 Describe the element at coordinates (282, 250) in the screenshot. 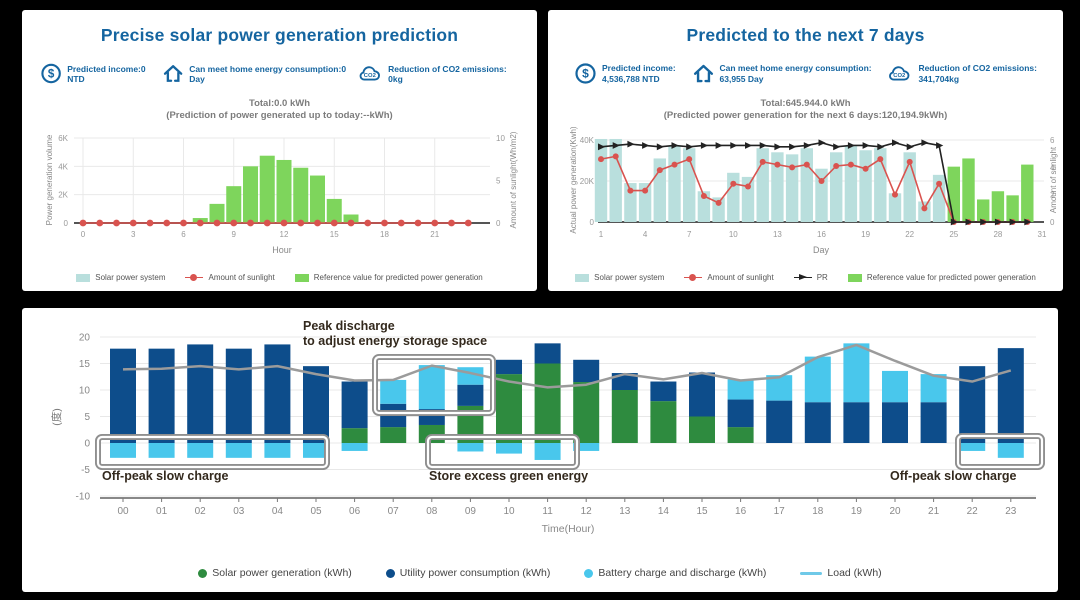

I see `svg-text: Hour` at that location.